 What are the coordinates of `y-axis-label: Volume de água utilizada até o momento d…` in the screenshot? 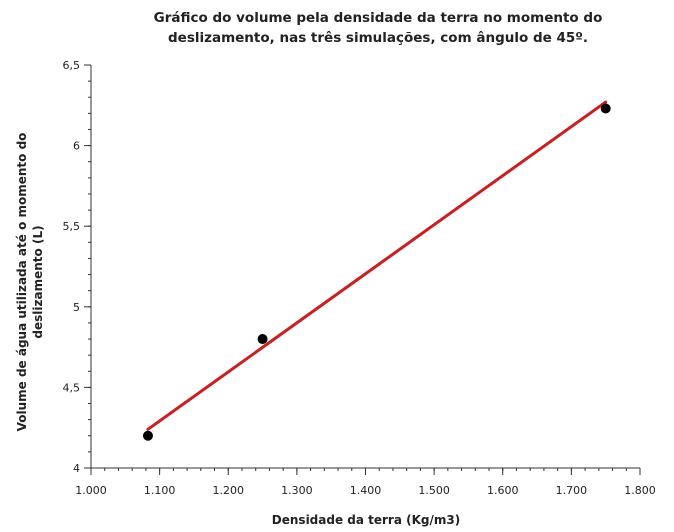 It's located at (30, 282).